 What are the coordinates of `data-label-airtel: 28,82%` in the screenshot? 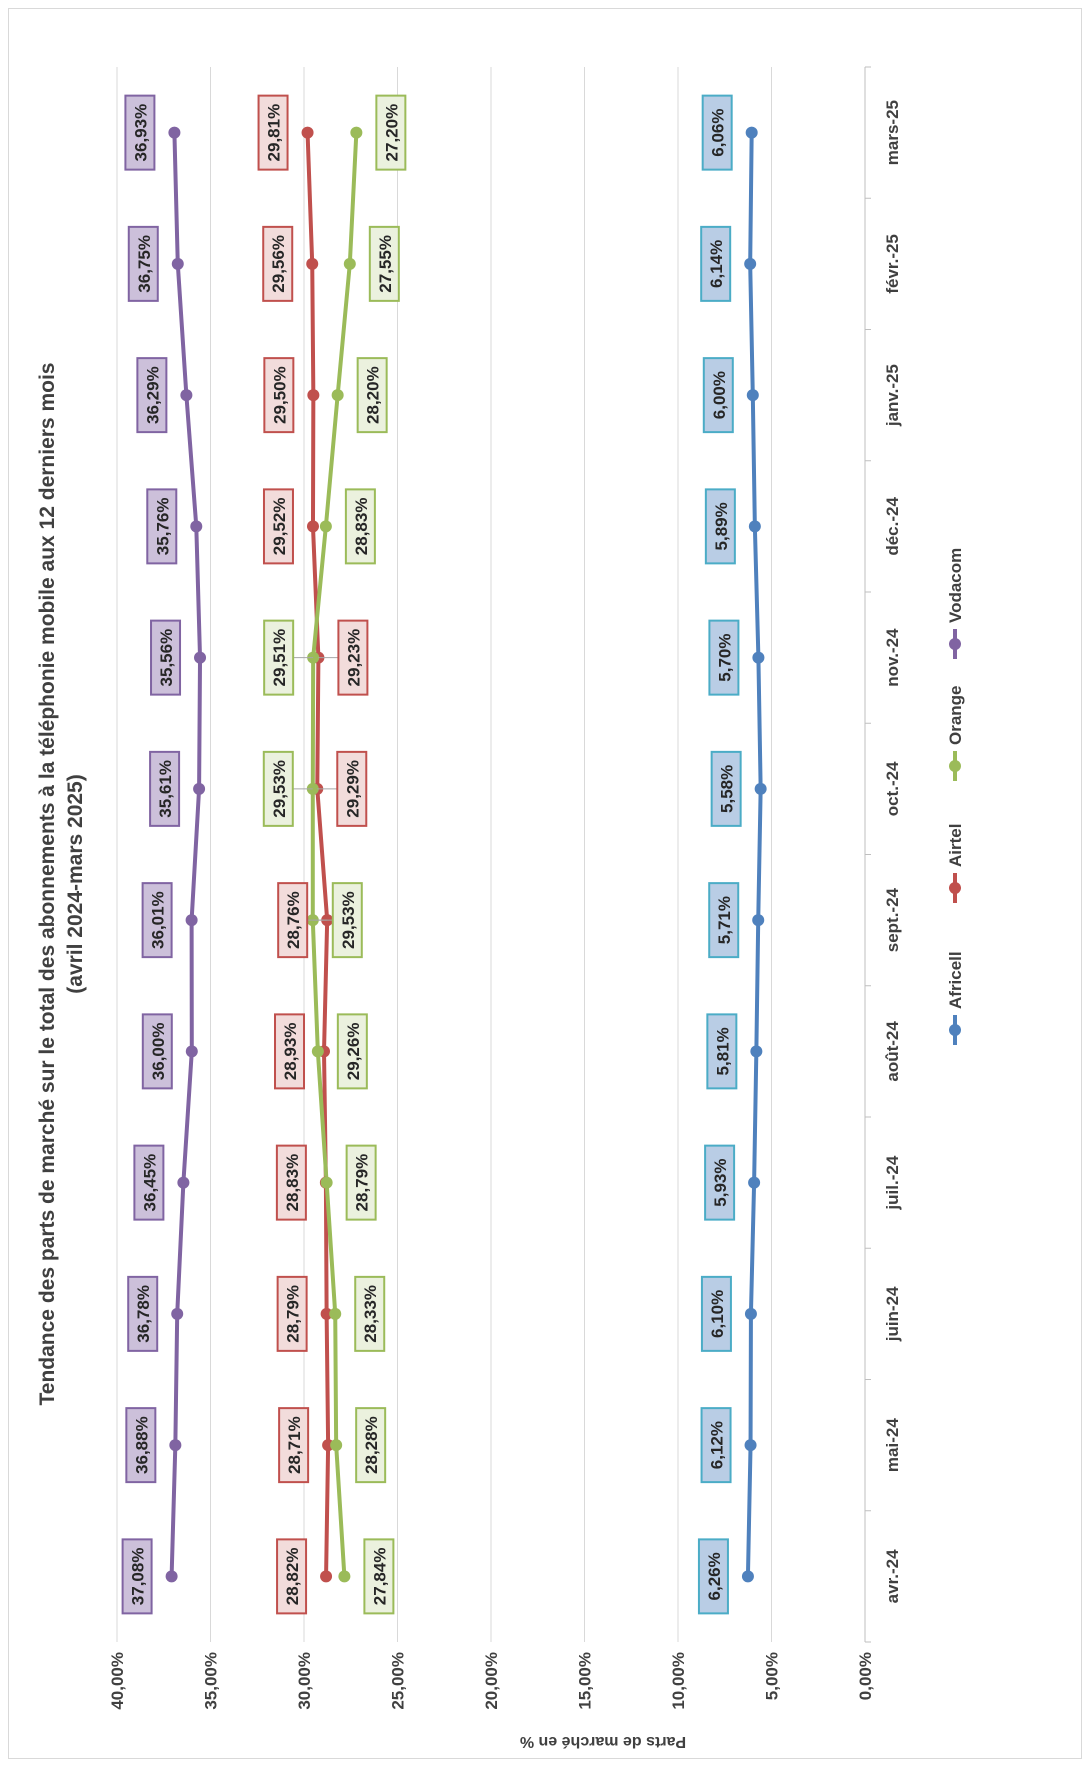 It's located at (292, 1577).